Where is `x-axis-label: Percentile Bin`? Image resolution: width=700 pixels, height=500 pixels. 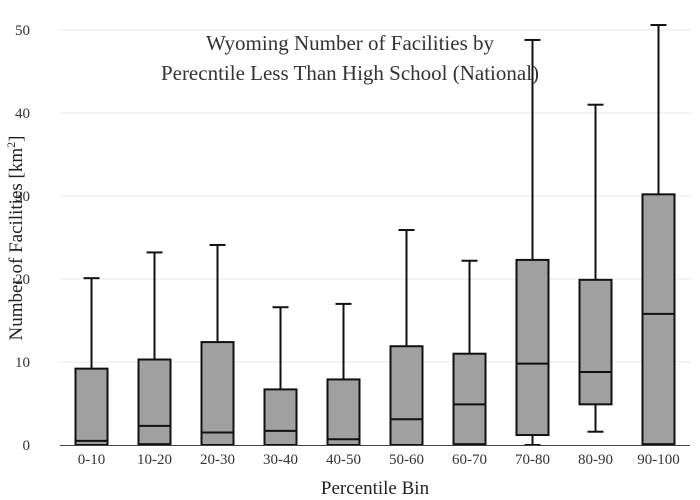 x-axis-label: Percentile Bin is located at coordinates (375, 488).